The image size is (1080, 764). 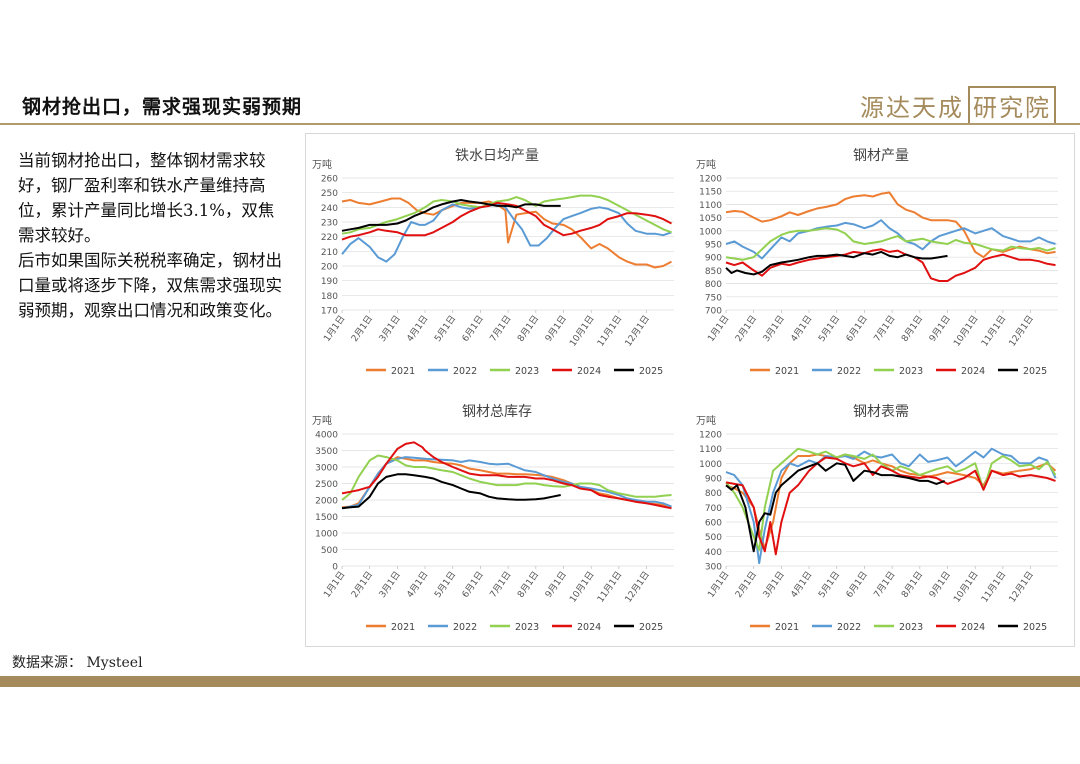 I want to click on y-tick-label: 400, so click(x=713, y=553).